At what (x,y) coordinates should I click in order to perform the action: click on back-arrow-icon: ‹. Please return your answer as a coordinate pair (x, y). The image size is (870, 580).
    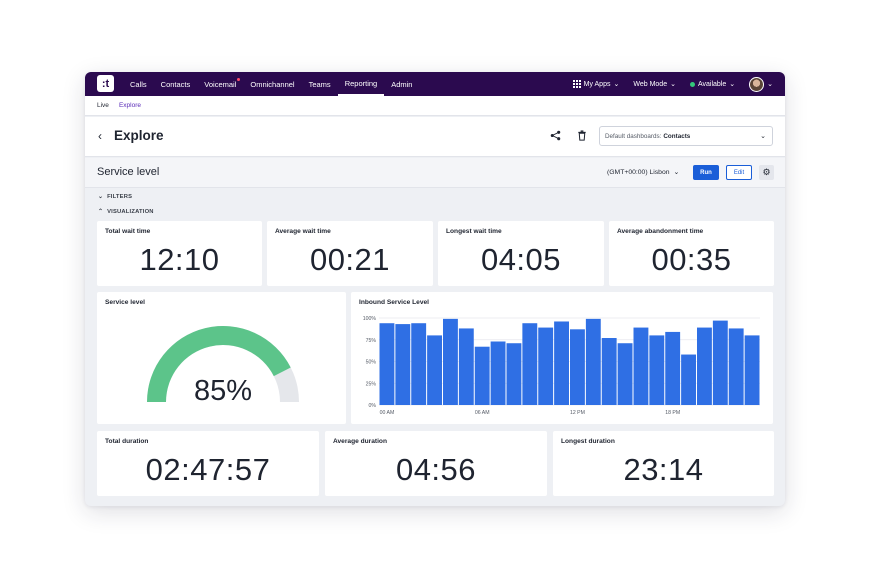
    Looking at the image, I should click on (100, 136).